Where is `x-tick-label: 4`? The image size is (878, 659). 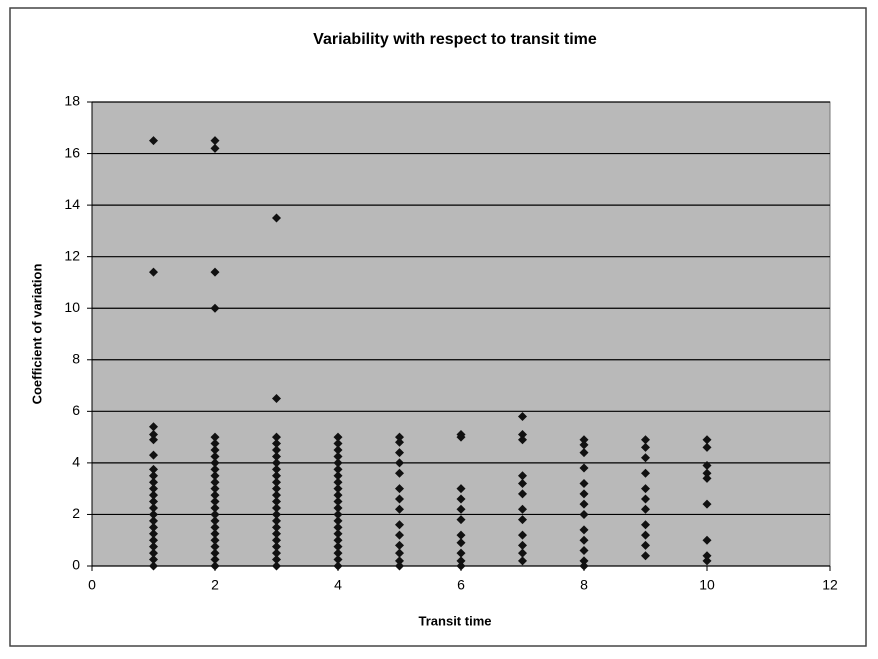
x-tick-label: 4 is located at coordinates (338, 585).